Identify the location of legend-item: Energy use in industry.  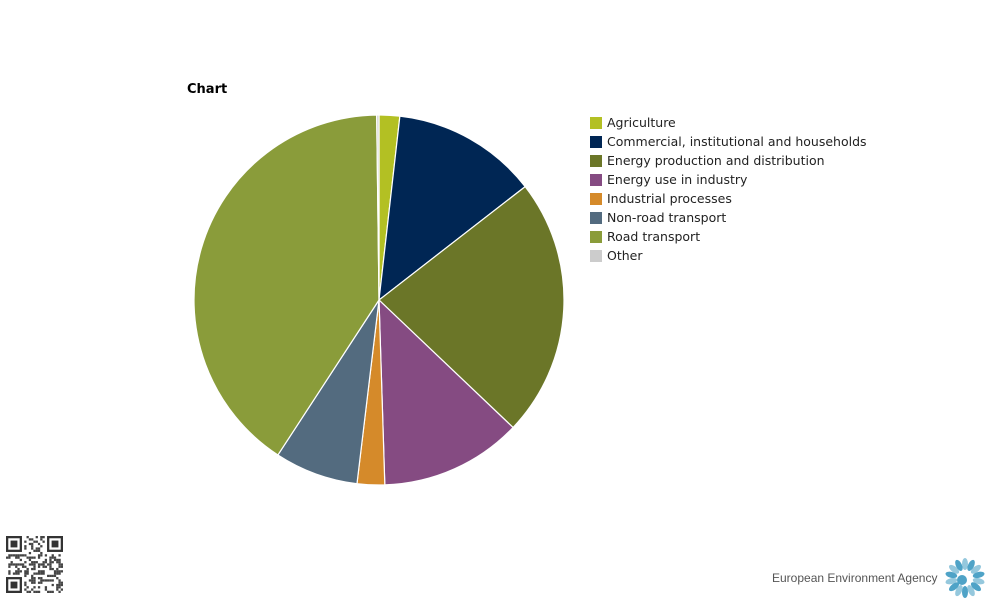
(728, 179).